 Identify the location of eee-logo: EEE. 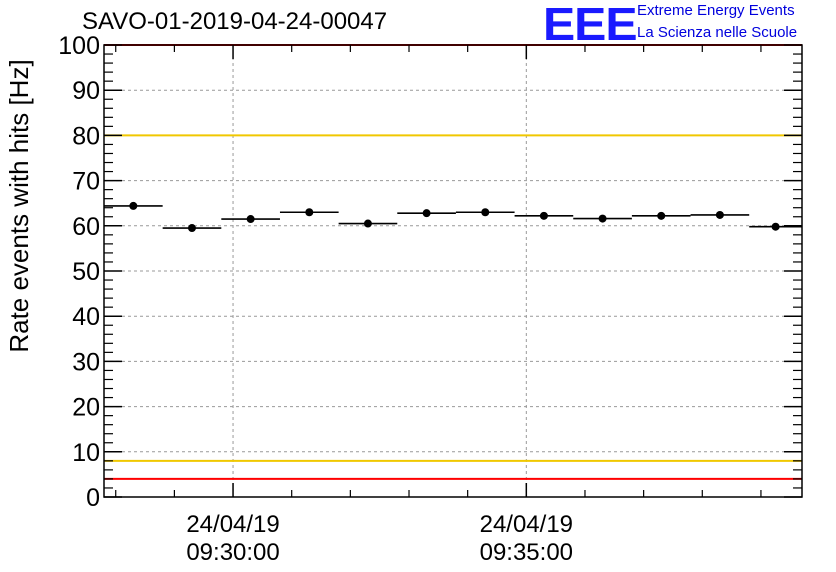
(590, 25).